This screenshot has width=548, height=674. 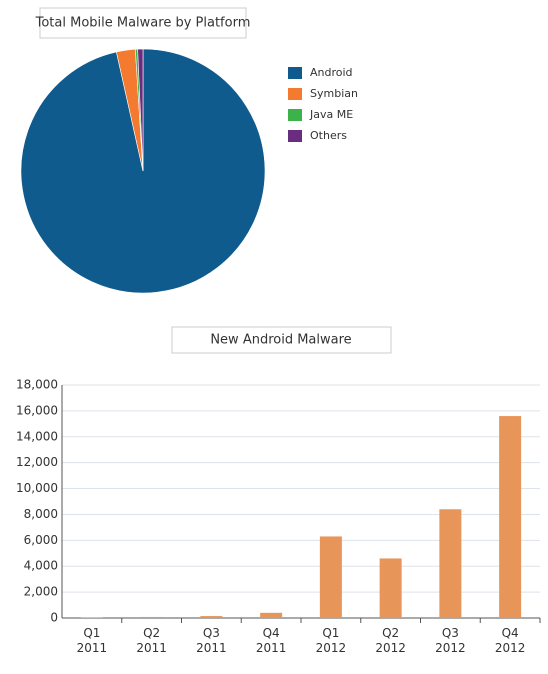 I want to click on y-tick-label: 10,000, so click(x=37, y=488).